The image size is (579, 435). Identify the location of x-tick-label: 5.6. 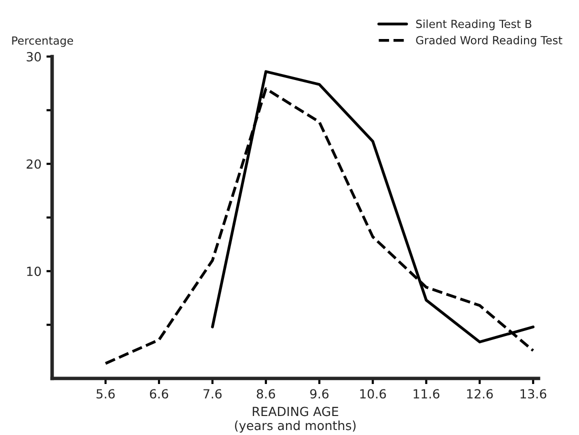
(105, 394).